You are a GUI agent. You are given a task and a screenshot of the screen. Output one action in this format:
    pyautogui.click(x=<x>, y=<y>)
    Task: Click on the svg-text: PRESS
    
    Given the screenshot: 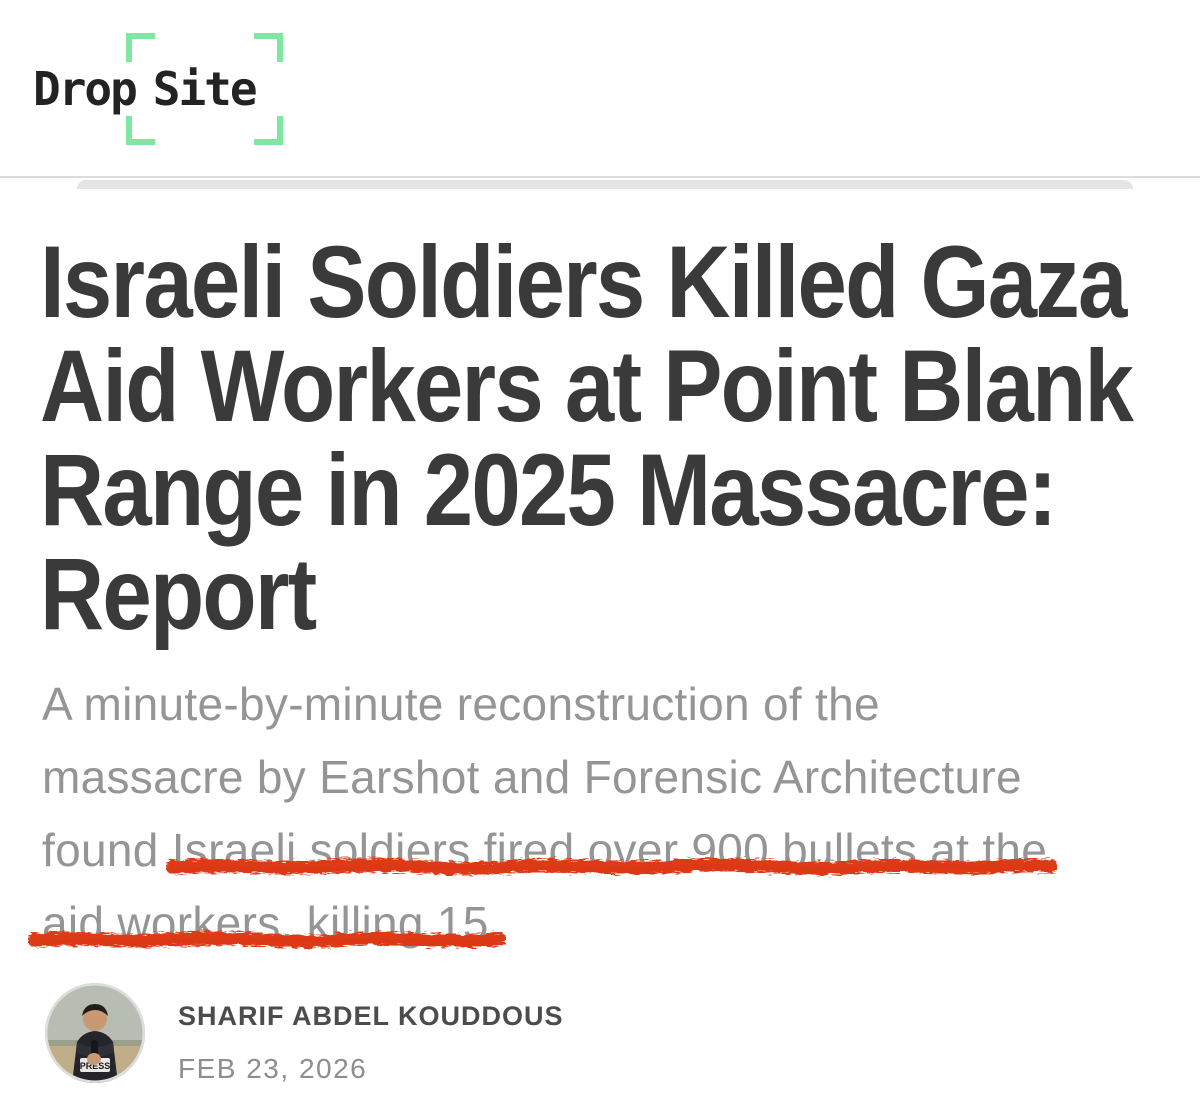 What is the action you would take?
    pyautogui.click(x=95, y=1066)
    